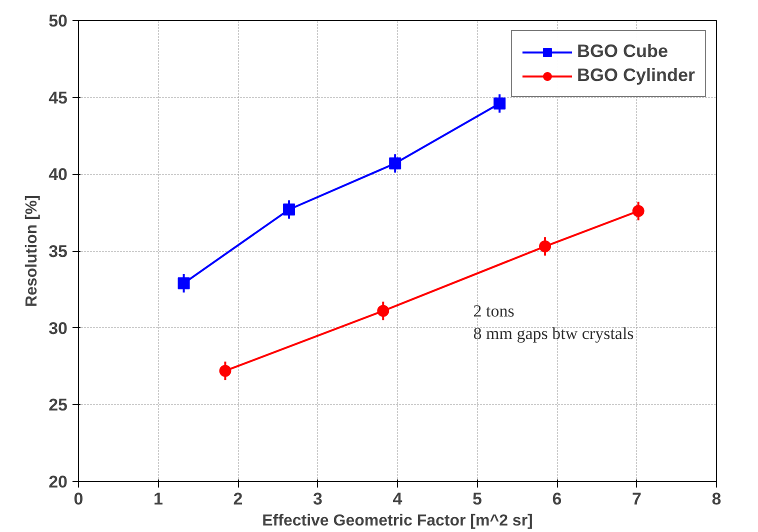 This screenshot has width=758, height=532. I want to click on y-axis-title: Resolution [%], so click(32, 250).